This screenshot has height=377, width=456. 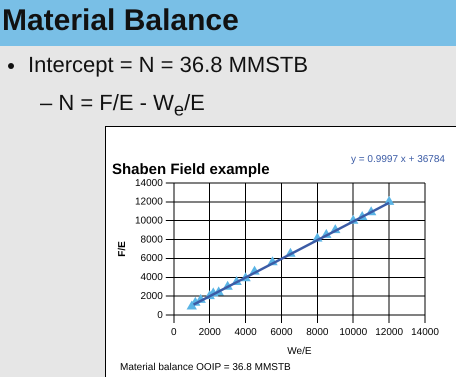 What do you see at coordinates (353, 332) in the screenshot?
I see `x-tick-label: 10000` at bounding box center [353, 332].